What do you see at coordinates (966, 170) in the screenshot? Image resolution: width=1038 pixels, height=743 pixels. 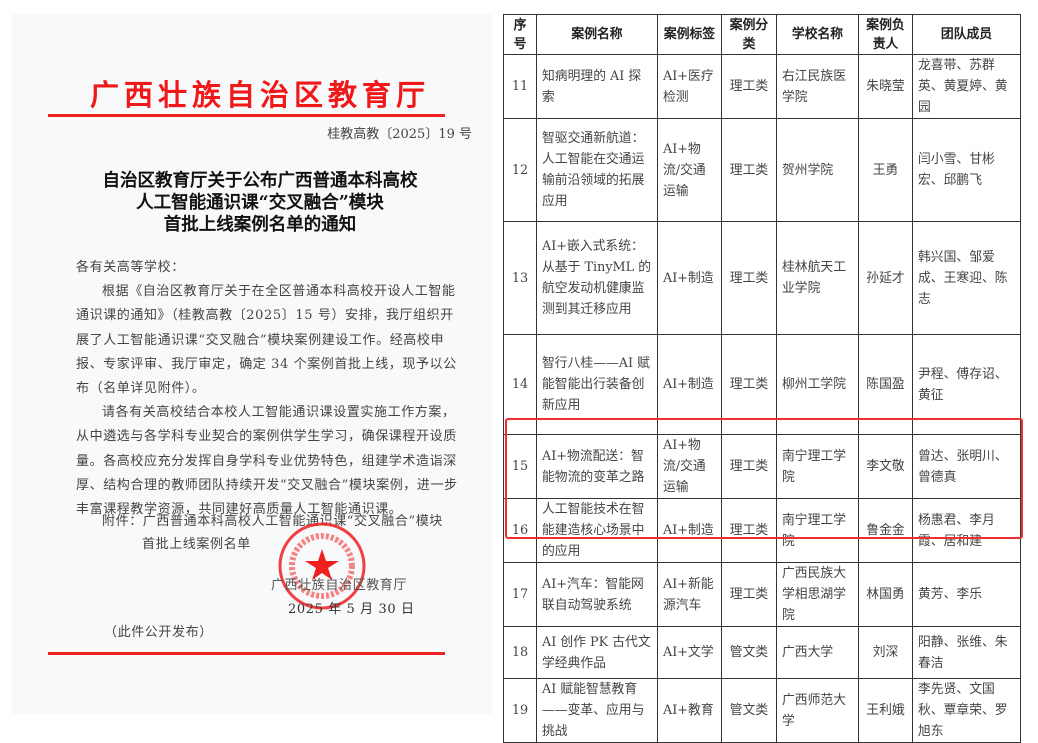 I see `team-members: 闫小雪、甘彬宏、邱鹏飞` at bounding box center [966, 170].